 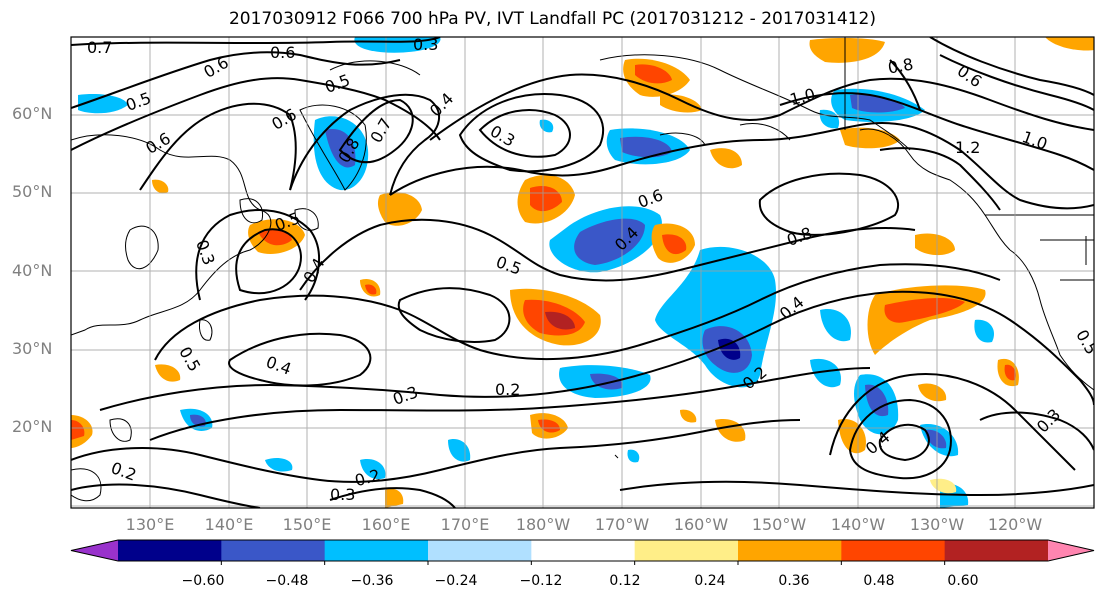 I want to click on lon-label: 150°W, so click(x=779, y=524).